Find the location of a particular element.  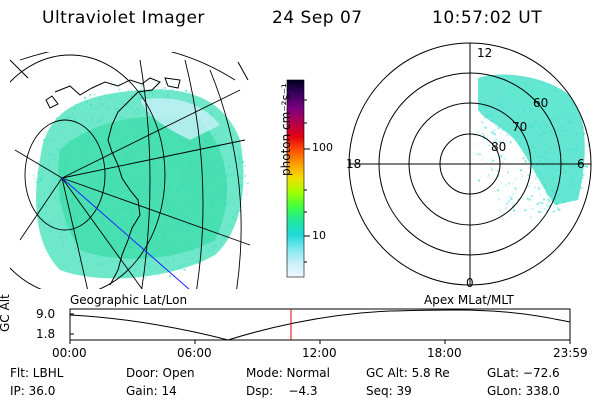

colorbar-tick-100: 100 is located at coordinates (322, 147).